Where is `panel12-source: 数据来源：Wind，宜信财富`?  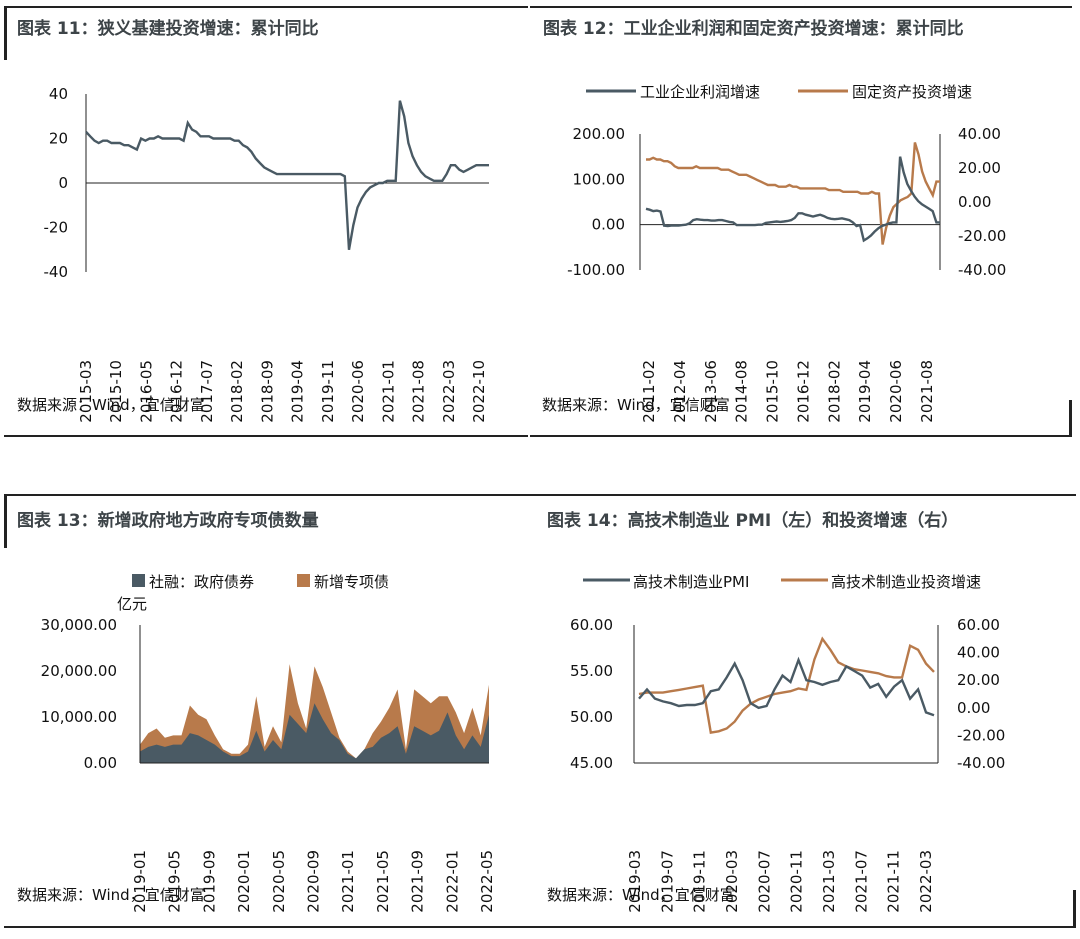 panel12-source: 数据来源：Wind，宜信财富 is located at coordinates (636, 405).